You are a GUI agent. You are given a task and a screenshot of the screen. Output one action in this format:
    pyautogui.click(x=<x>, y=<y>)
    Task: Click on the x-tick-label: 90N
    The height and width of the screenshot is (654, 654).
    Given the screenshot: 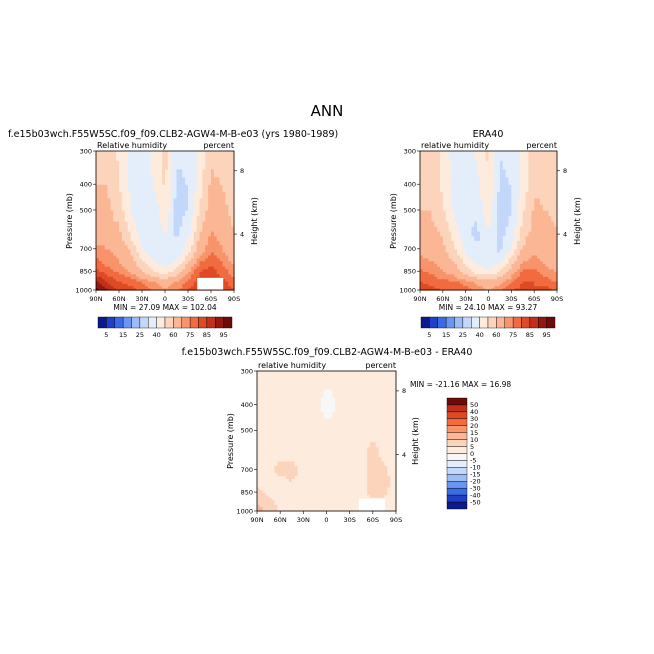 What is the action you would take?
    pyautogui.click(x=256, y=520)
    